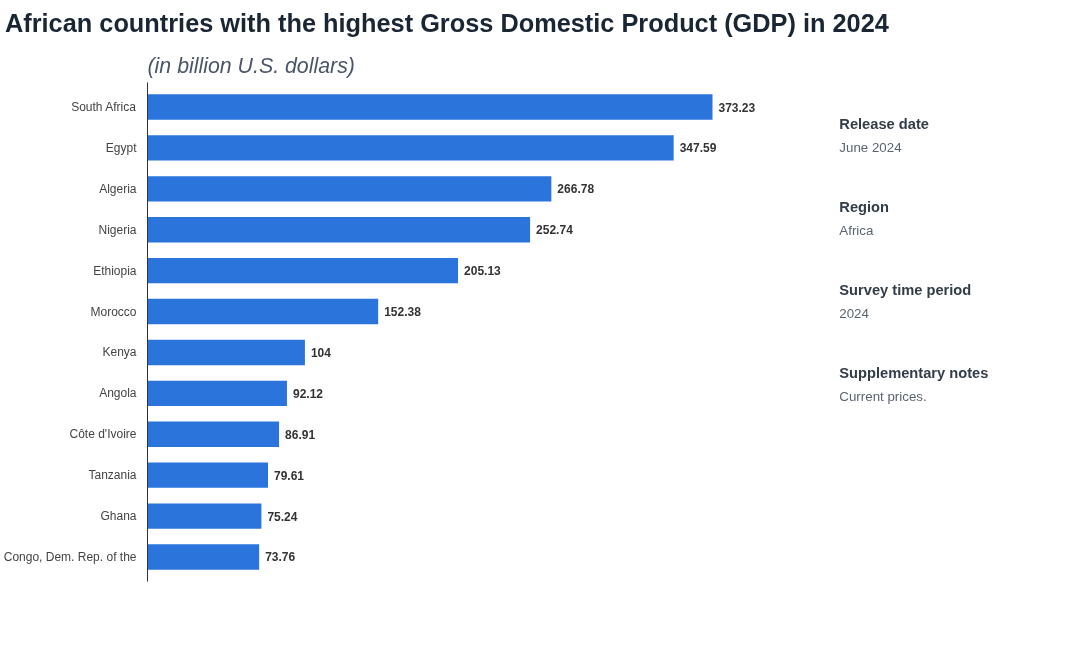 The height and width of the screenshot is (645, 1067). I want to click on y-tick-label: Ethiopia, so click(115, 270).